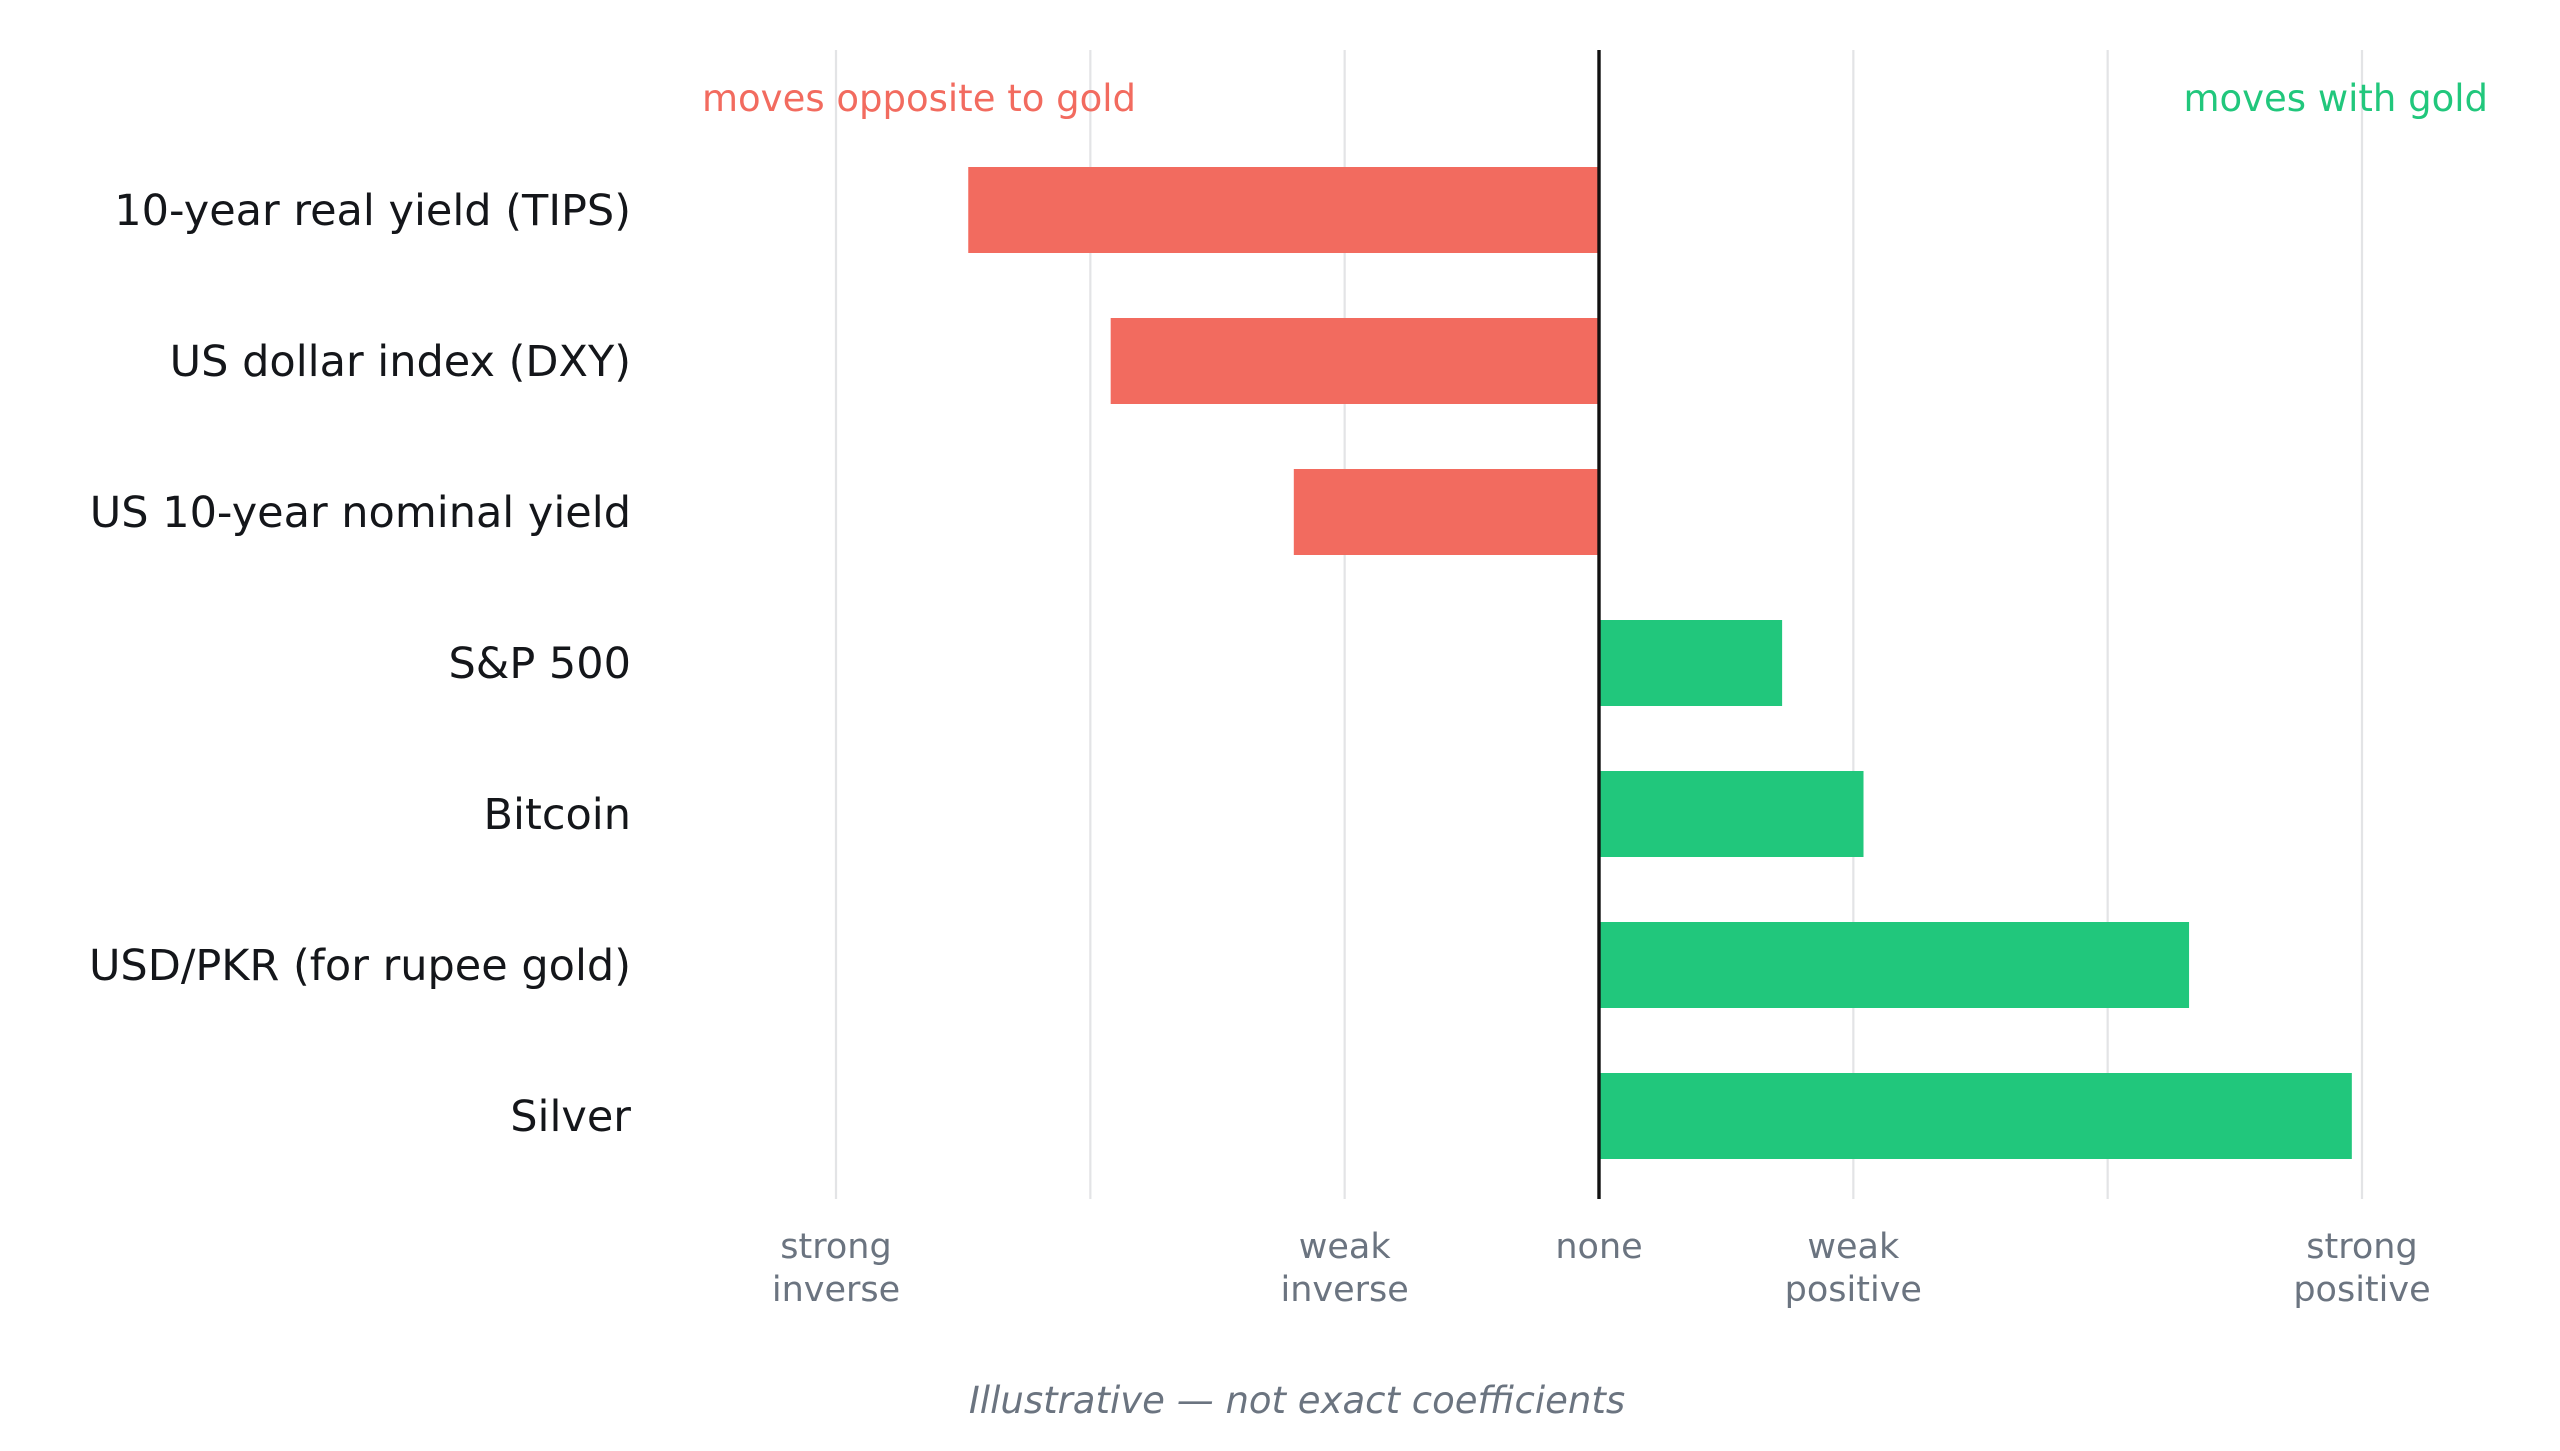  Describe the element at coordinates (400, 362) in the screenshot. I see `category-label-us-dollar-index-dxy: US dollar index (DXY)` at that location.